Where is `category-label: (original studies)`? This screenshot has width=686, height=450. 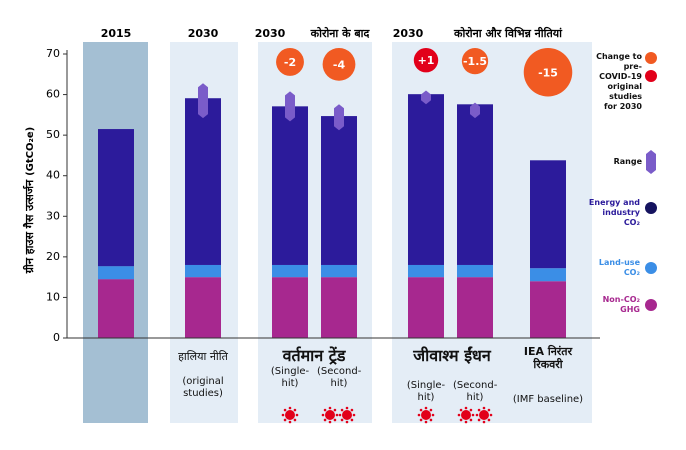 category-label: (original studies) is located at coordinates (203, 387).